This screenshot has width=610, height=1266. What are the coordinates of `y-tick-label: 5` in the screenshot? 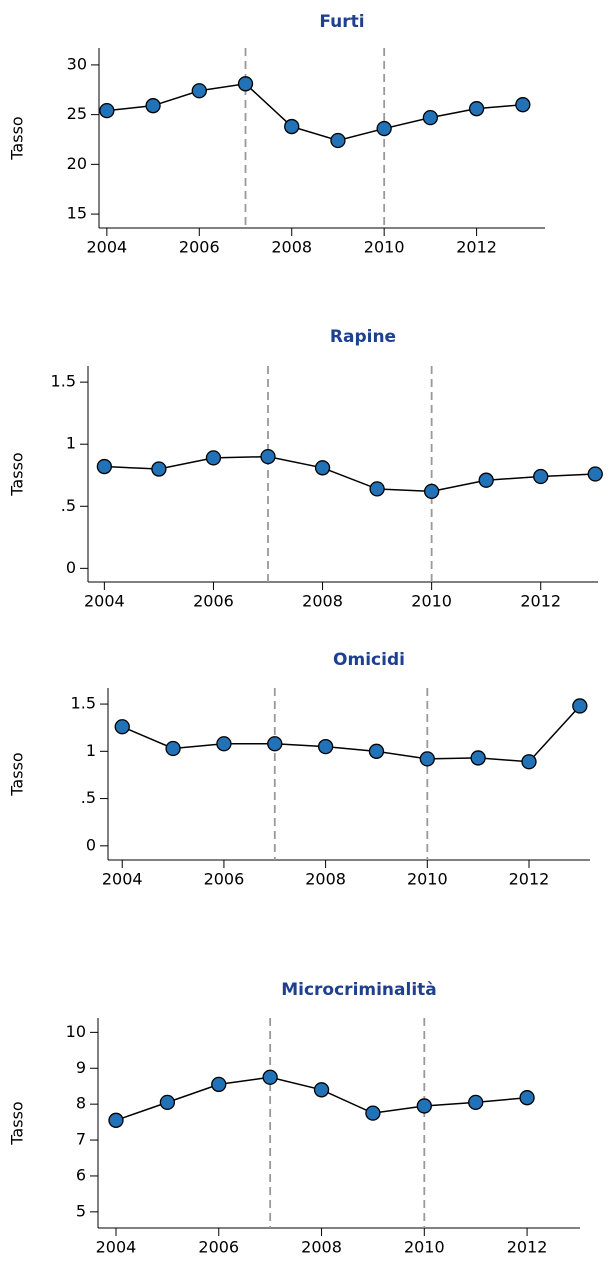 It's located at (81, 1210).